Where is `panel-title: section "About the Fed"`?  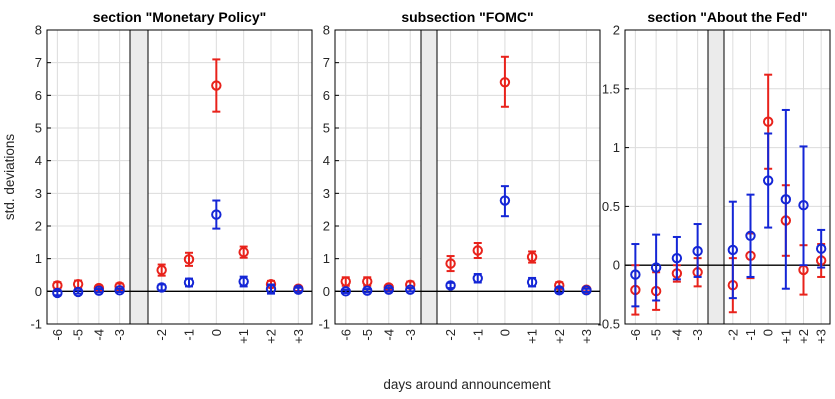 panel-title: section "About the Fed" is located at coordinates (727, 17).